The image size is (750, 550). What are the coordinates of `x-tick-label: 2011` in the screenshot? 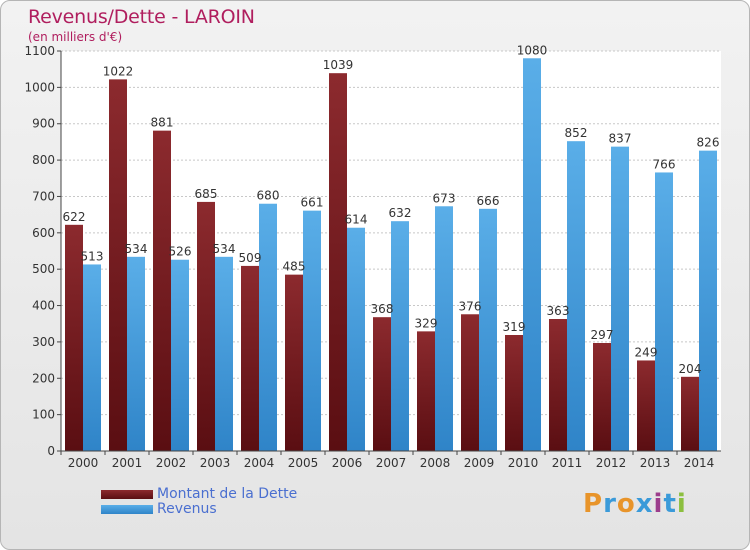 It's located at (567, 463).